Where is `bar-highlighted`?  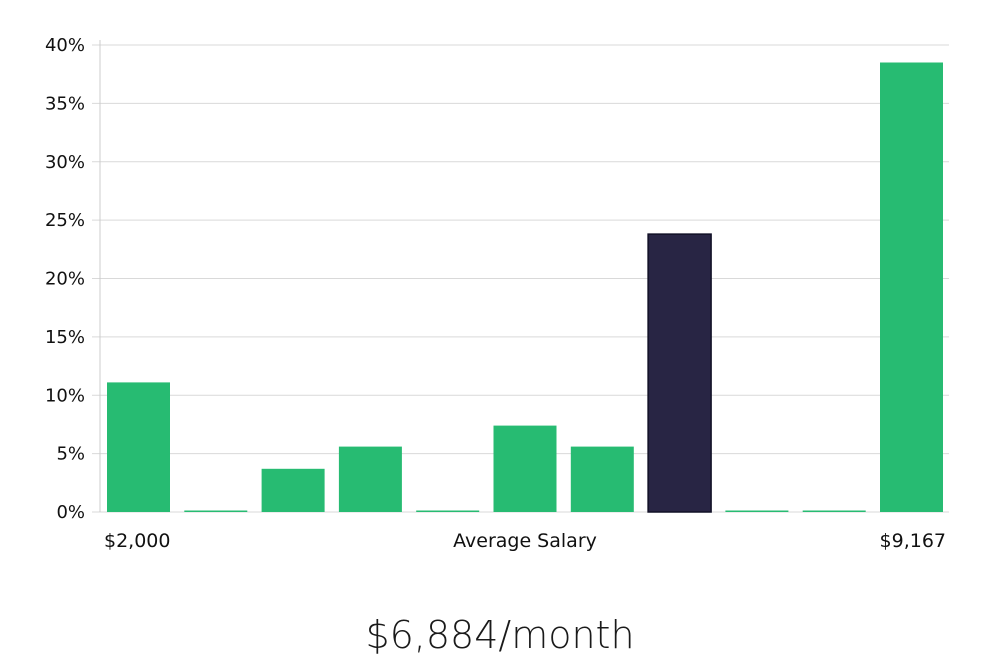
bar-highlighted is located at coordinates (679, 373).